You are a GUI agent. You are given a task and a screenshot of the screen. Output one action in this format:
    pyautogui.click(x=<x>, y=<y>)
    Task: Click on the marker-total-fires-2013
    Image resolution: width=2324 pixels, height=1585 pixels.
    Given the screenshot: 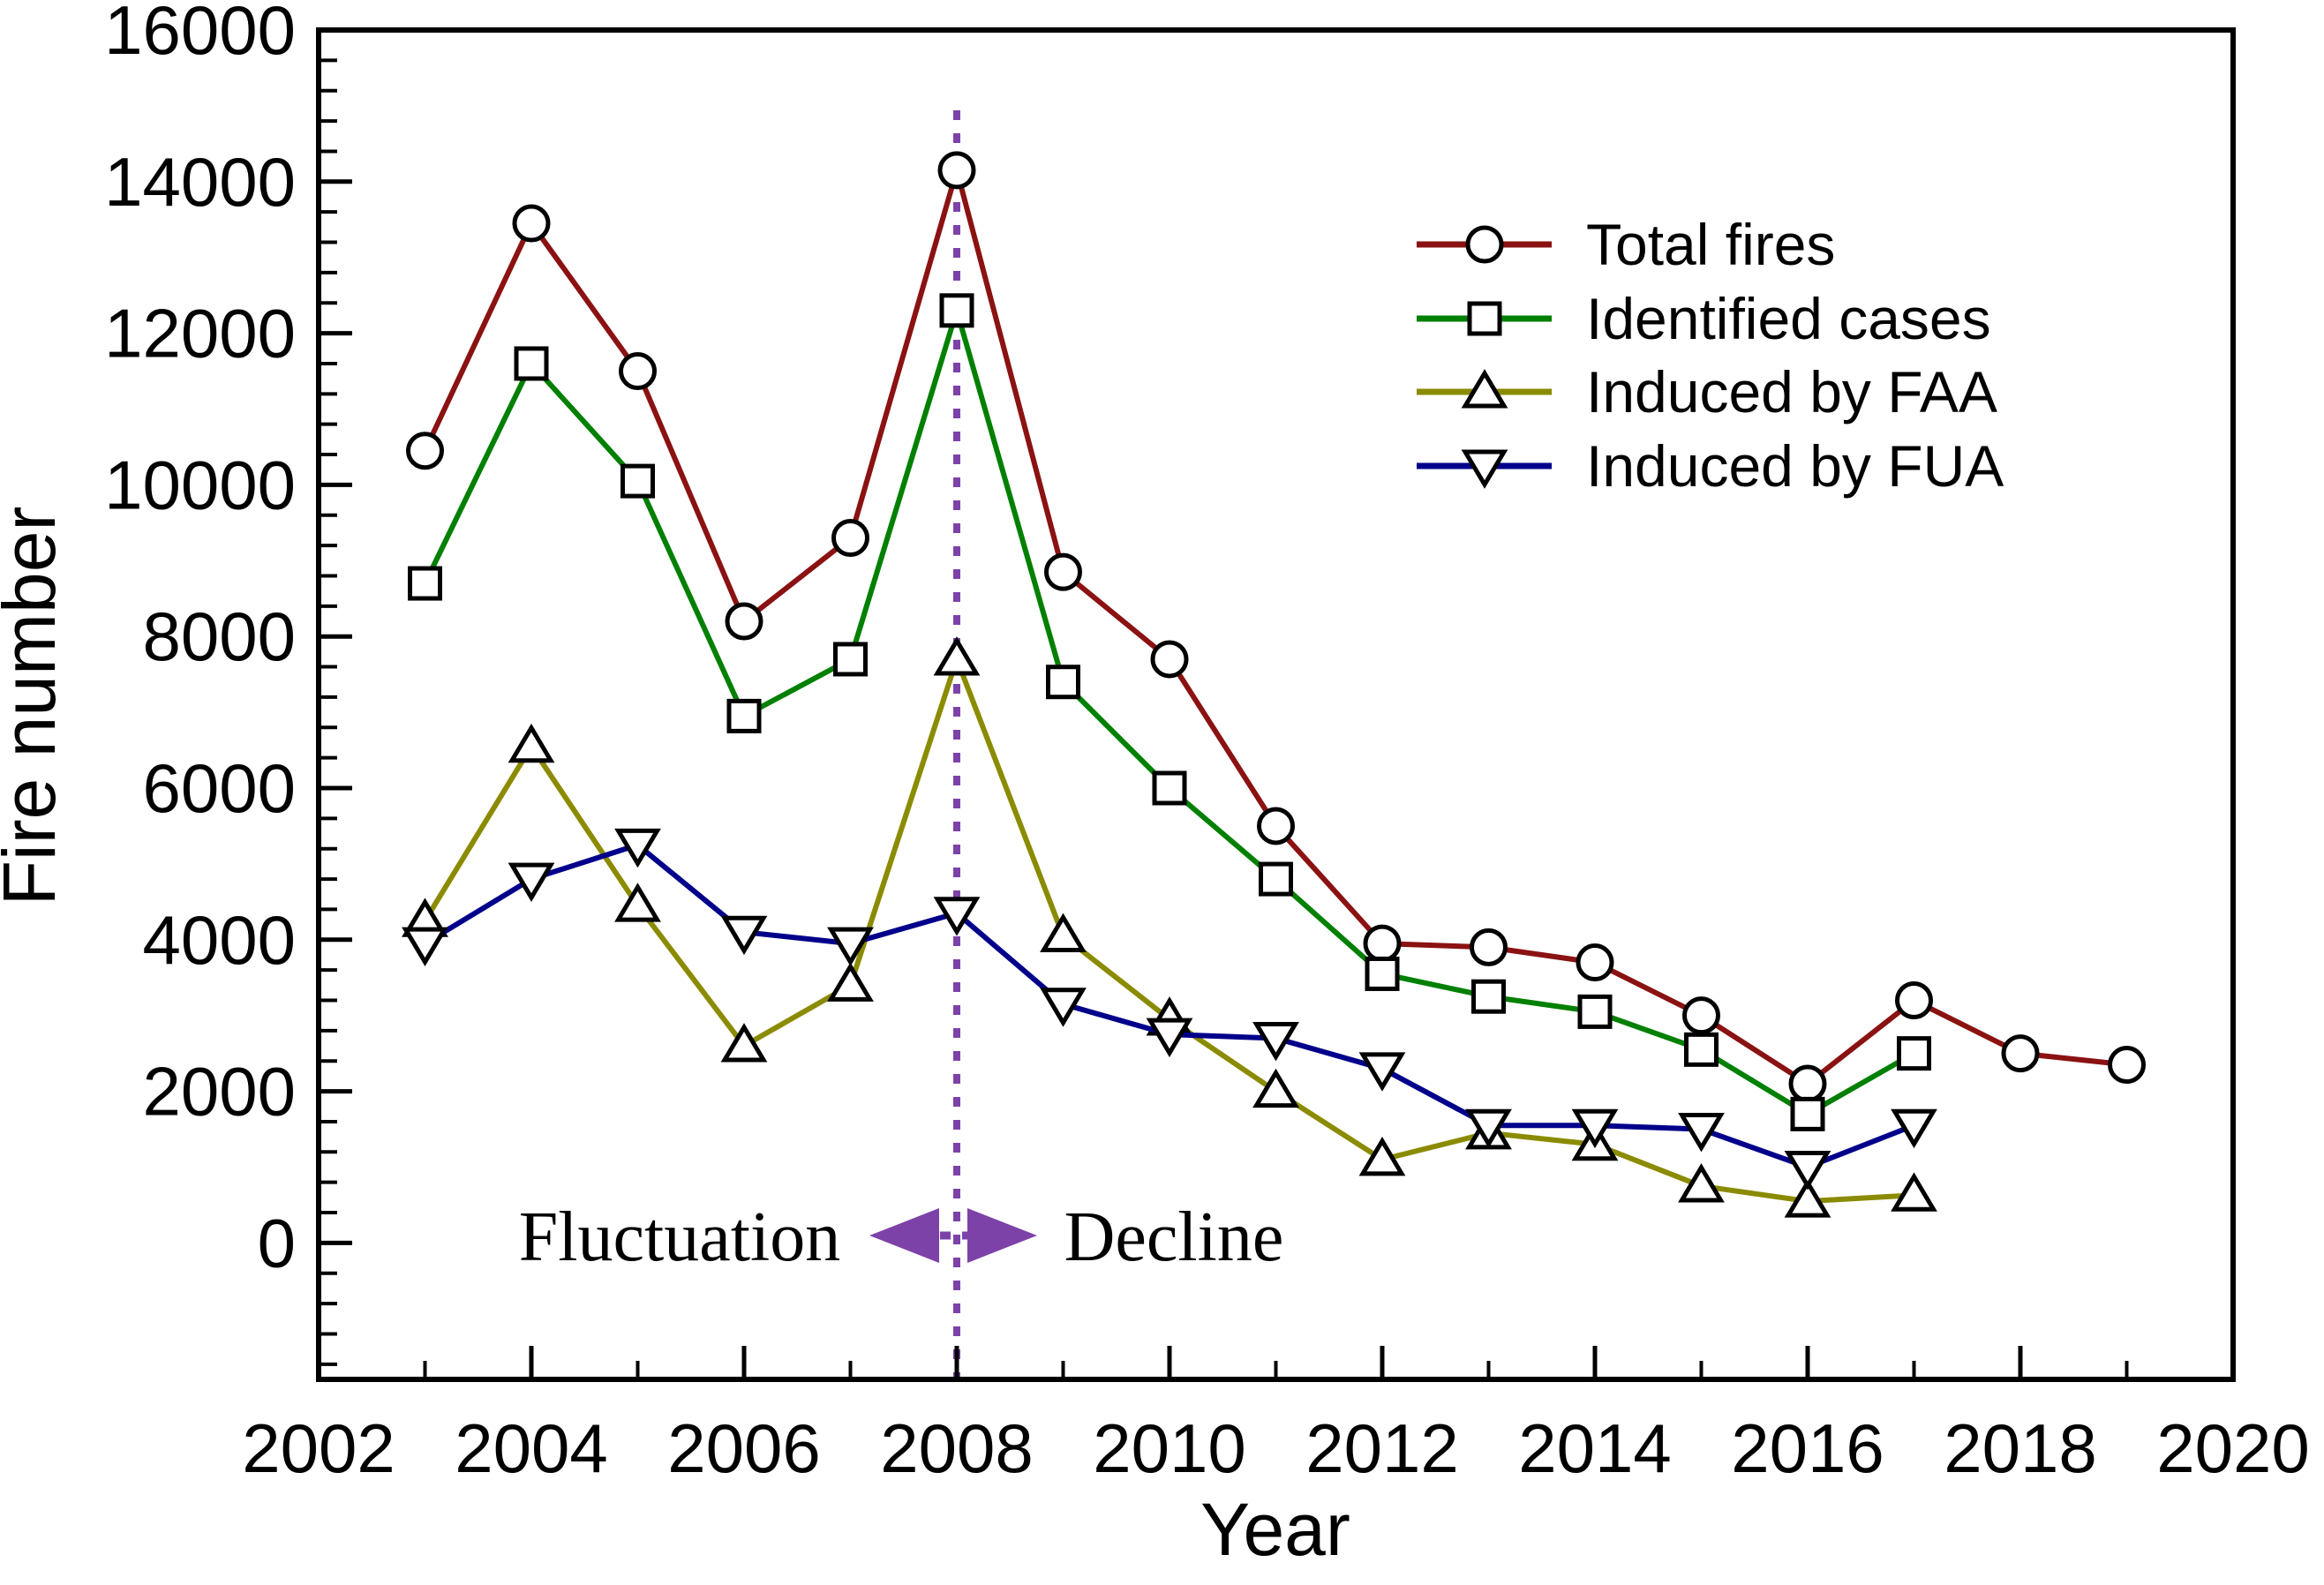 What is the action you would take?
    pyautogui.click(x=1489, y=947)
    